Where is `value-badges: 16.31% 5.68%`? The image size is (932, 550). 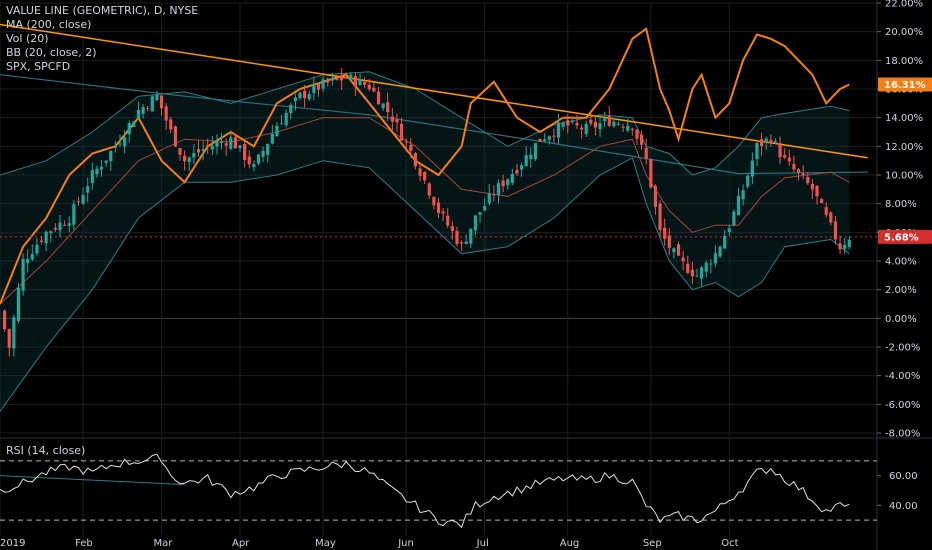 value-badges: 16.31% 5.68% is located at coordinates (905, 160).